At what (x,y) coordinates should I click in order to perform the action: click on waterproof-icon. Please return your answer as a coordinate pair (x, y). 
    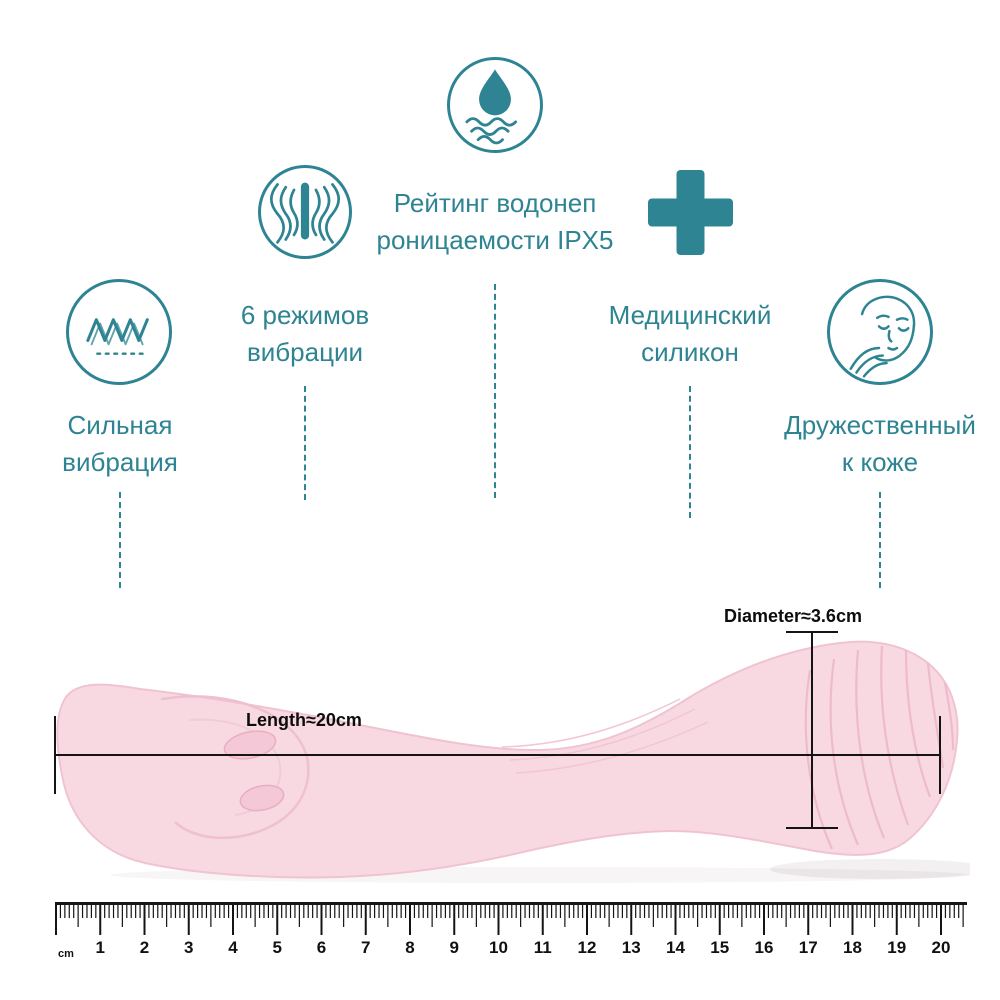
    Looking at the image, I should click on (495, 105).